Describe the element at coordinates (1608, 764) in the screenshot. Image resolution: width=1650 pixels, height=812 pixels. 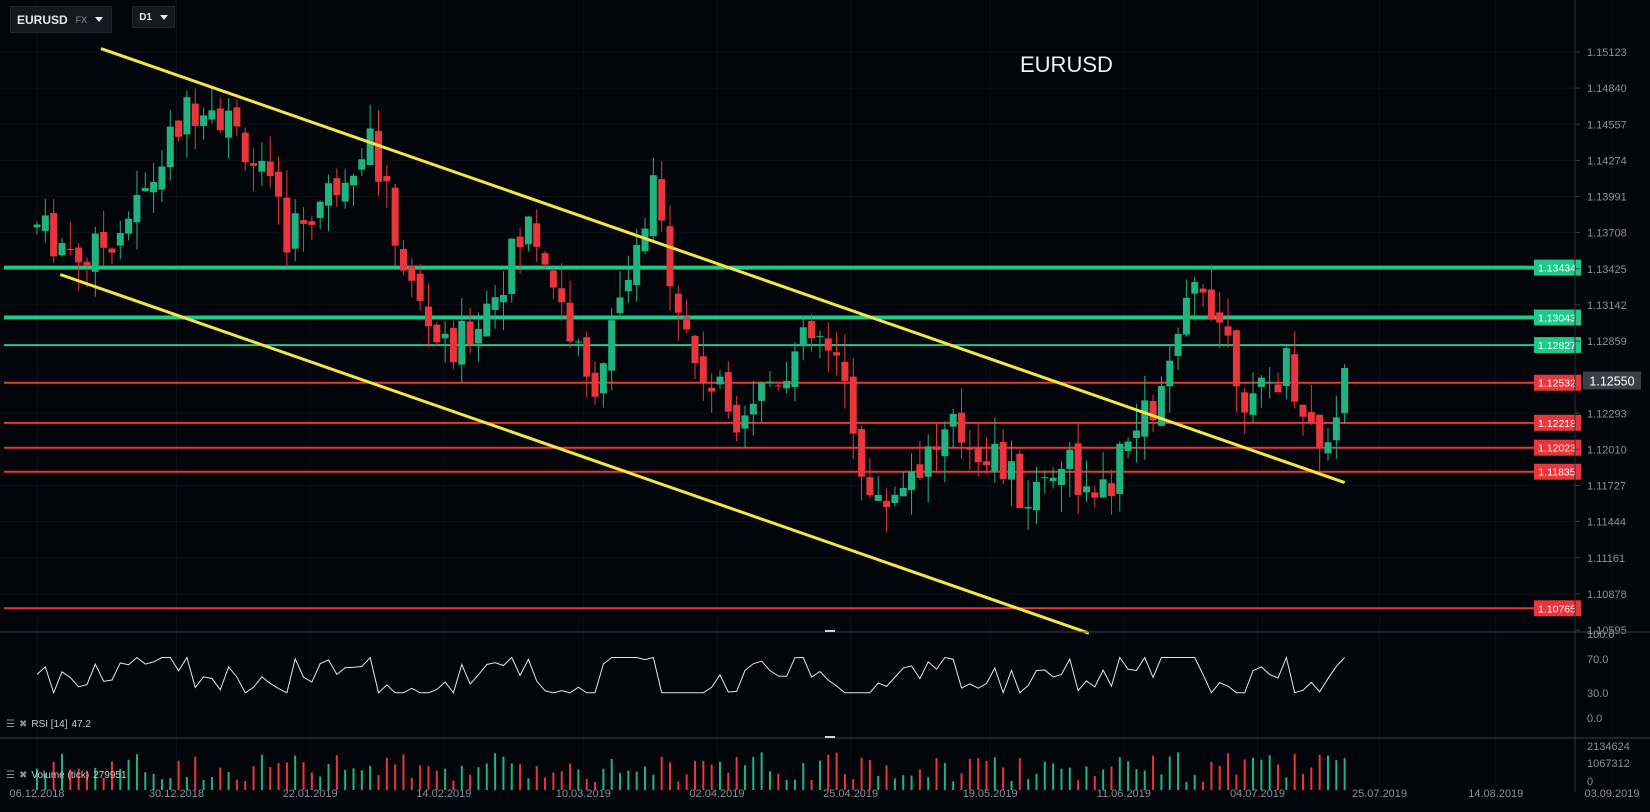
I see `volume-tick-label: 1067312` at that location.